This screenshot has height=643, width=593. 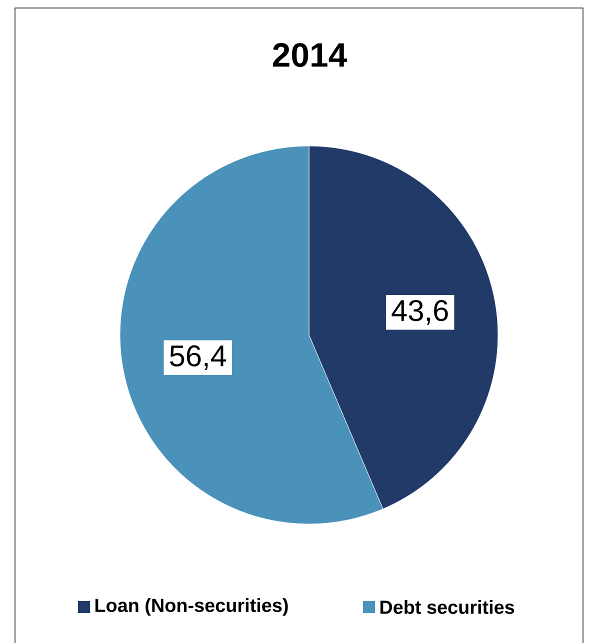 What do you see at coordinates (447, 607) in the screenshot?
I see `legend-label: Debt securities` at bounding box center [447, 607].